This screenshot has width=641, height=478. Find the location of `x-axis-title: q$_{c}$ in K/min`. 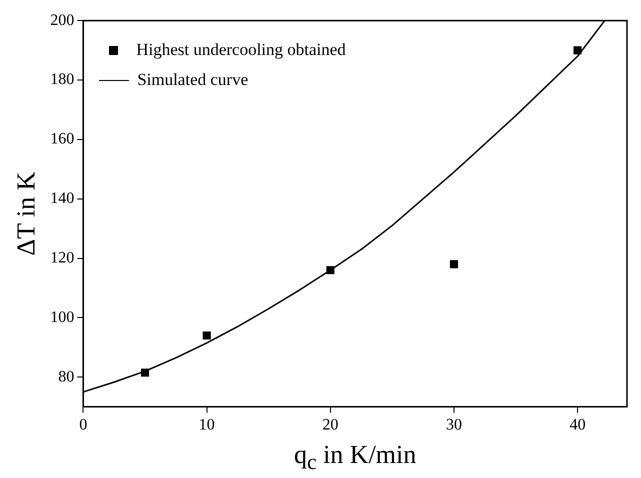

x-axis-title: q$_{c}$ in K/min is located at coordinates (355, 458).